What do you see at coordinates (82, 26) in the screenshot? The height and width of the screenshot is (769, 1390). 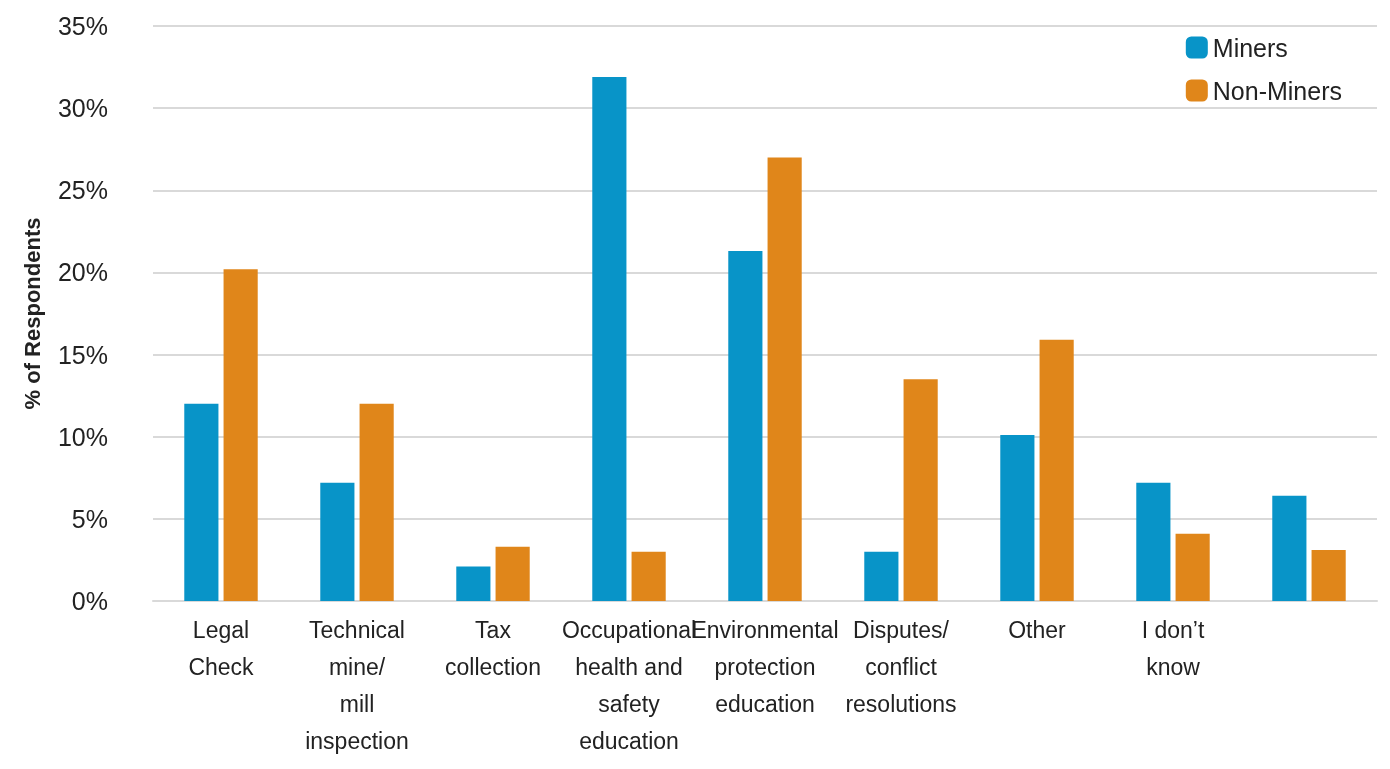 I see `y-tick-label: 35%` at bounding box center [82, 26].